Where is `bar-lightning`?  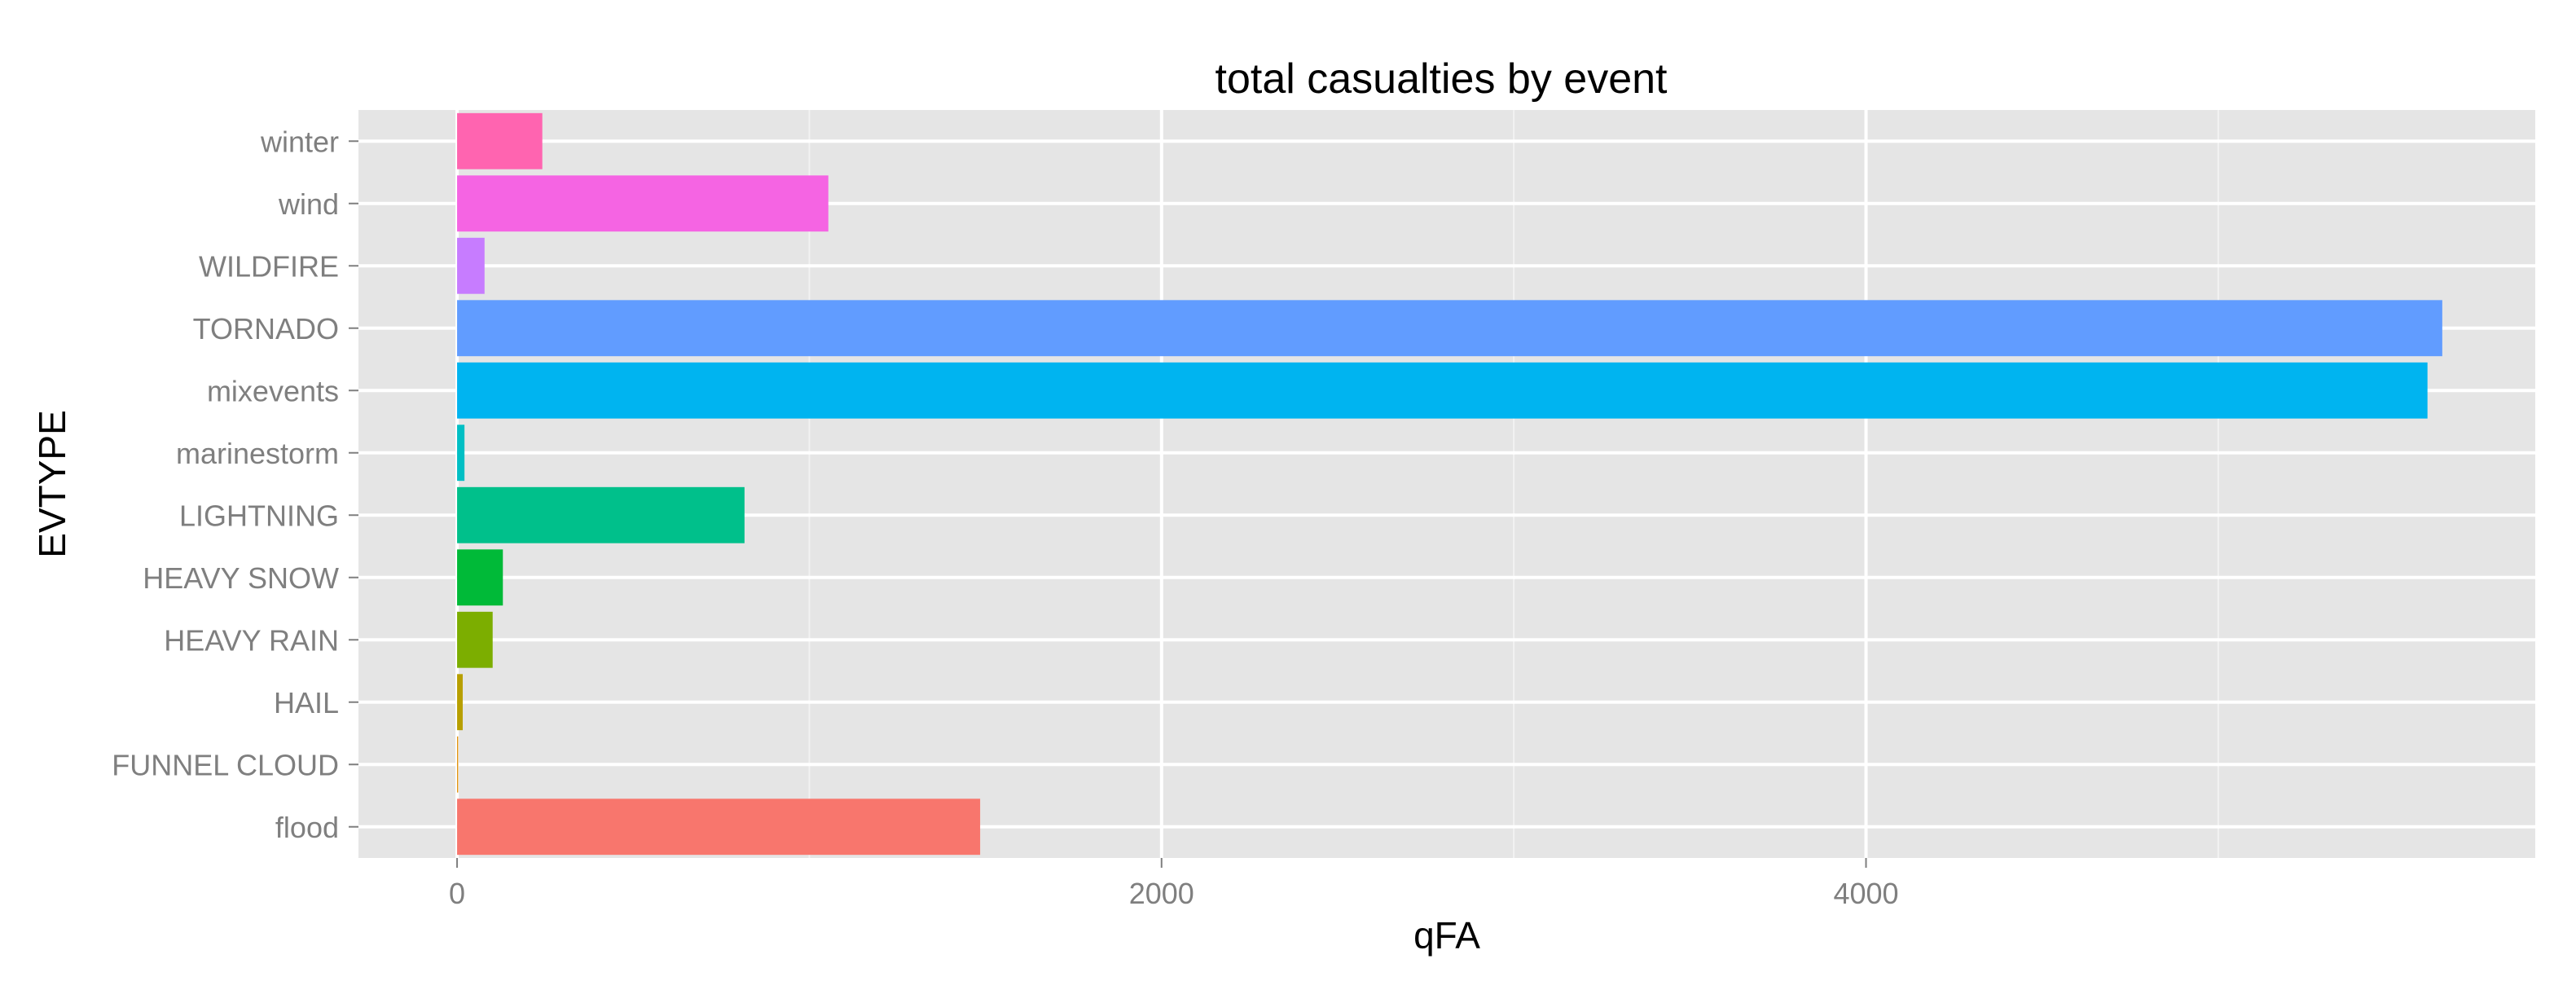 bar-lightning is located at coordinates (601, 515).